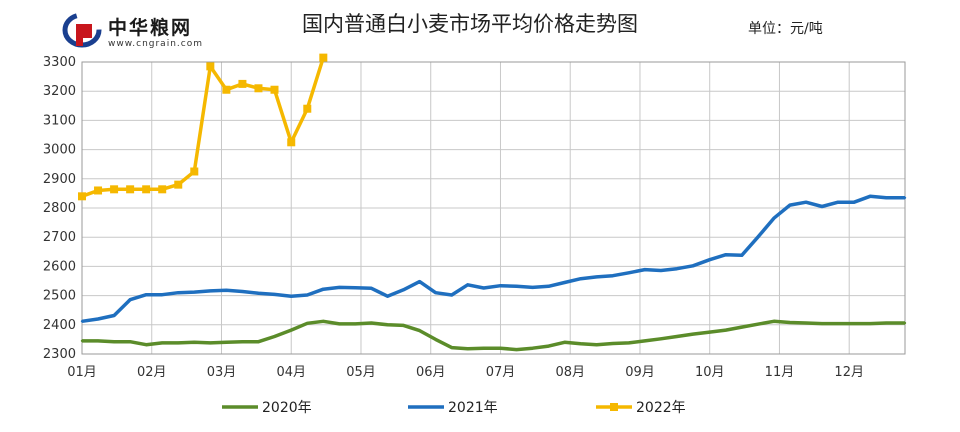 This screenshot has width=960, height=432. What do you see at coordinates (82, 372) in the screenshot?
I see `x-tick-label: 01月` at bounding box center [82, 372].